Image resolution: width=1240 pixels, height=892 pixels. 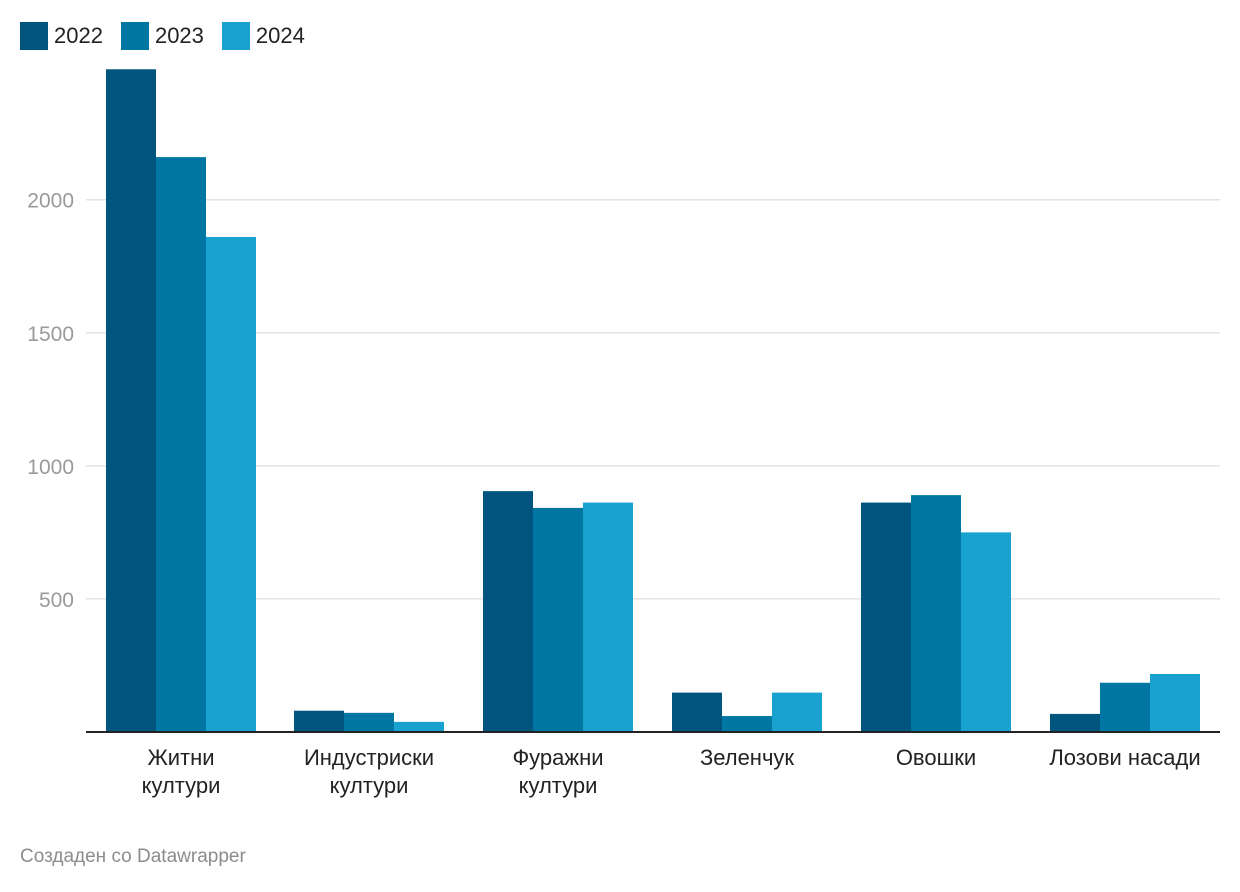 I want to click on y-tick-label: 2000, so click(x=50, y=201).